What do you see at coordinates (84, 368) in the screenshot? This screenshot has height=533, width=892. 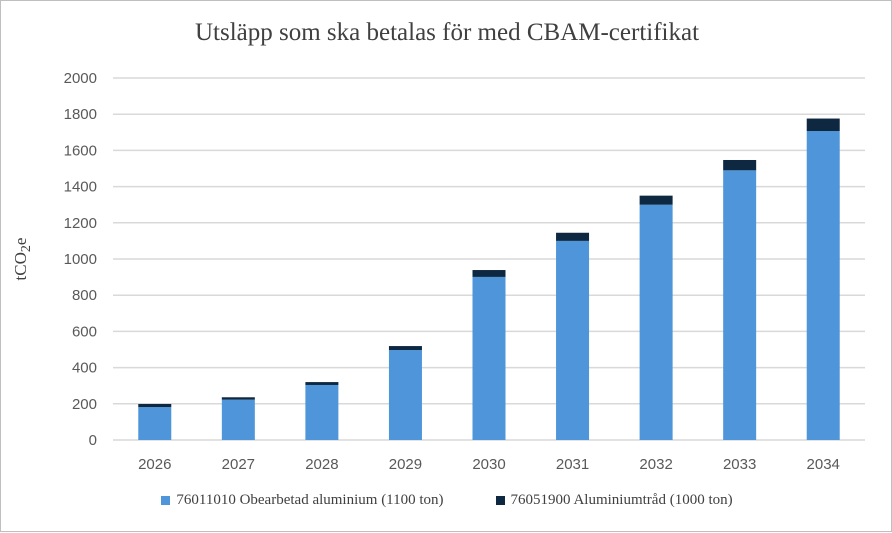 I see `y-tick-label: 400` at bounding box center [84, 368].